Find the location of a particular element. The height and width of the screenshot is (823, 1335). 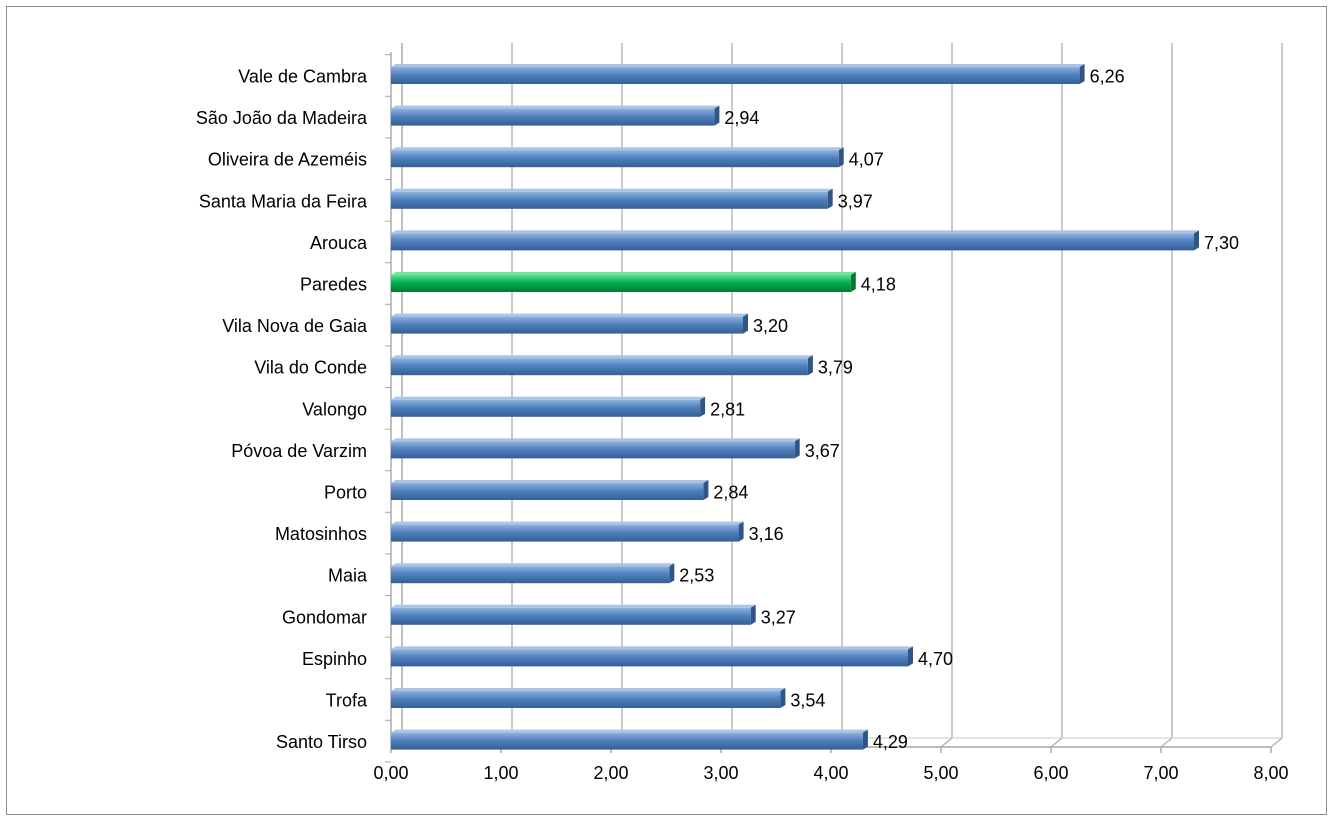

x-tick-label: 5,00 is located at coordinates (940, 773).